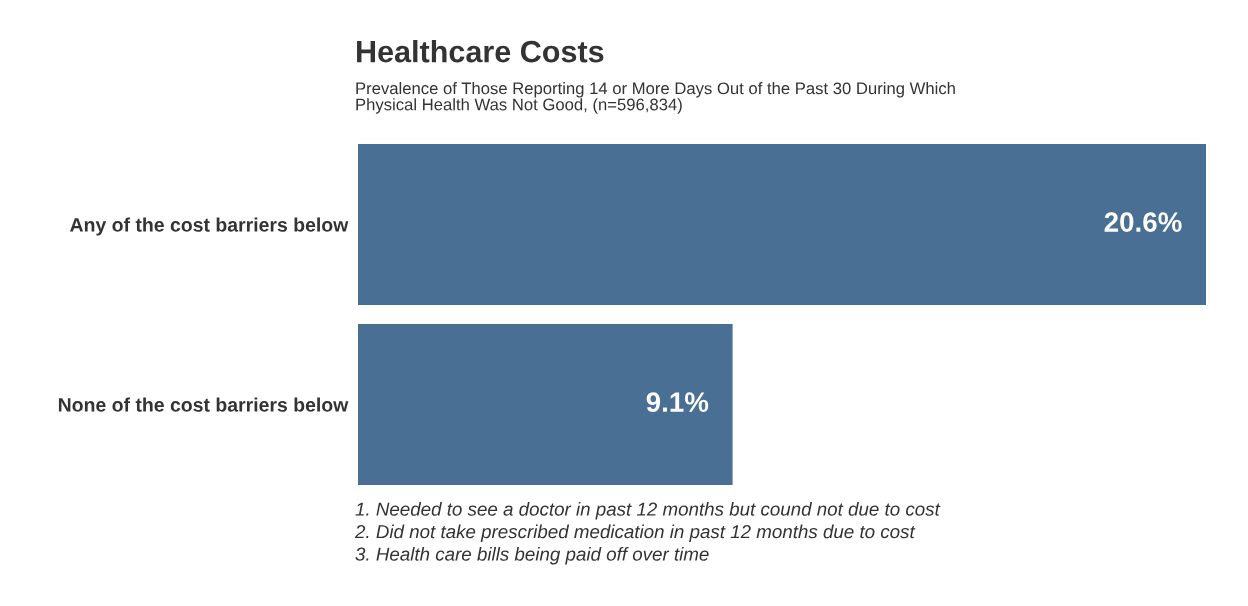 The width and height of the screenshot is (1248, 606). I want to click on text: 2. Did not take prescribed medication in past 12 months due to cost, so click(635, 533).